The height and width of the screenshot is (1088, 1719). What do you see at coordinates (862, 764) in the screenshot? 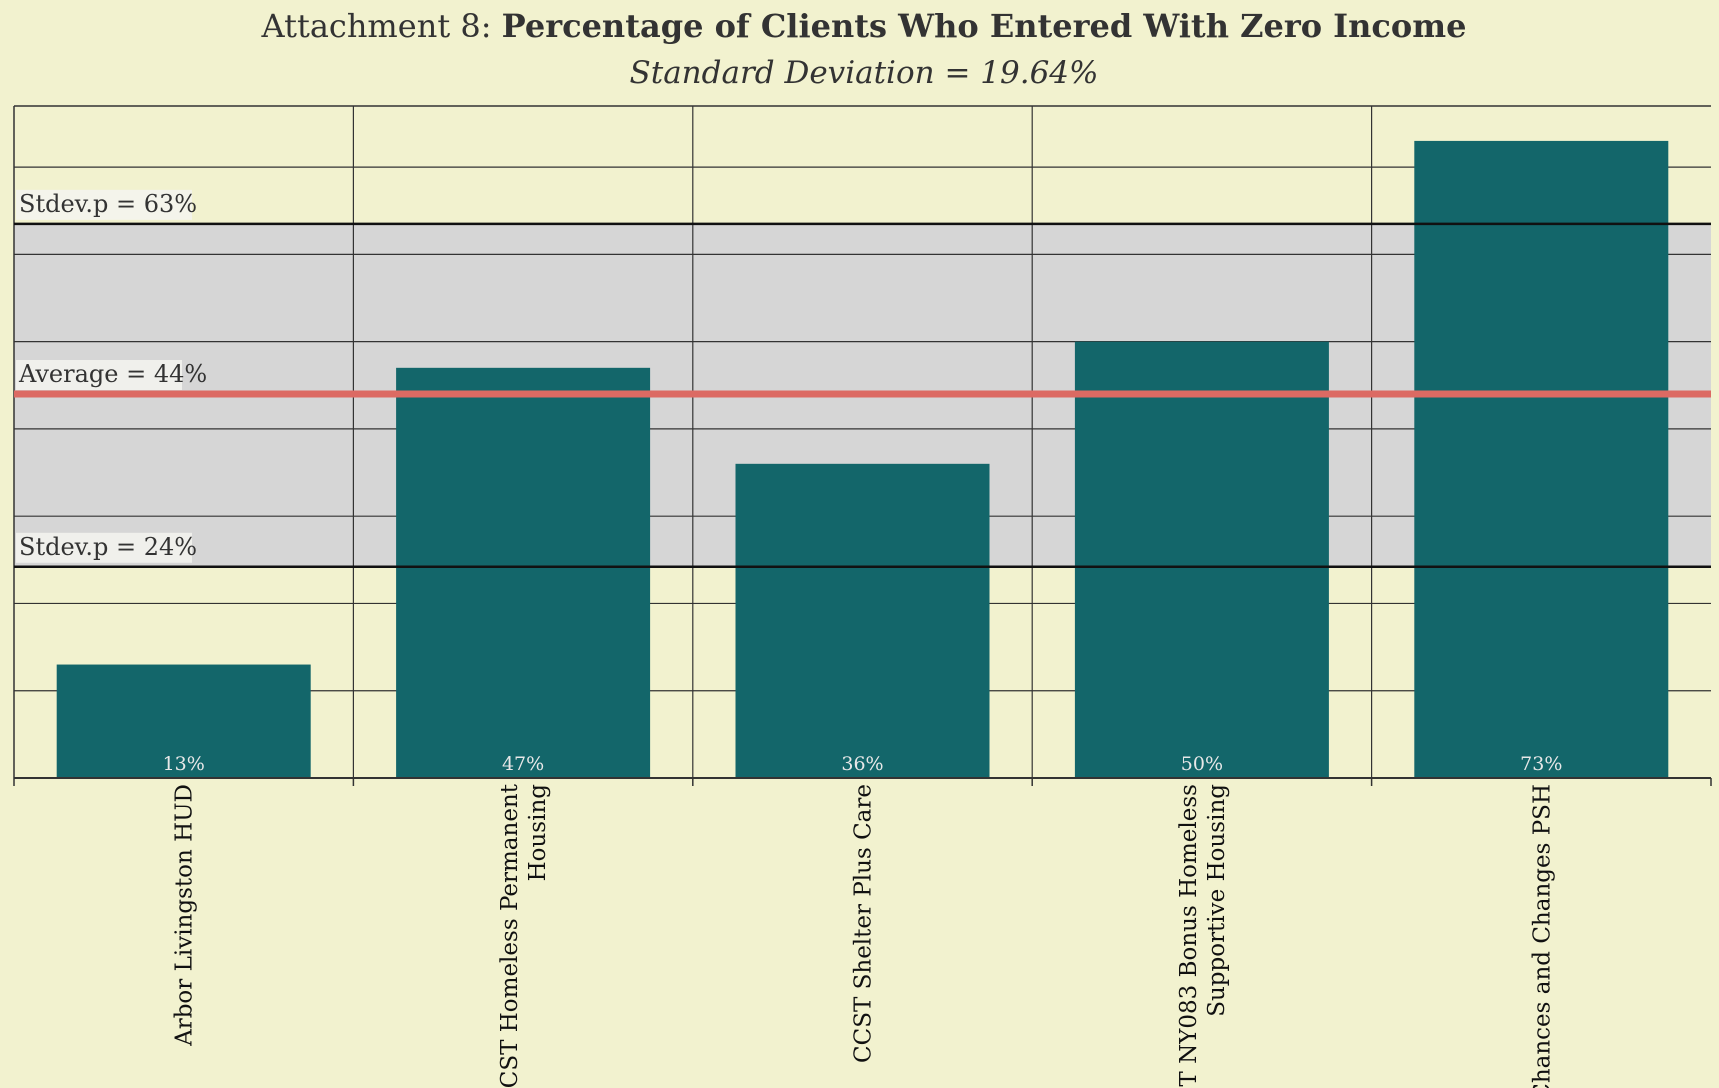
I see `data-label: 36%` at bounding box center [862, 764].